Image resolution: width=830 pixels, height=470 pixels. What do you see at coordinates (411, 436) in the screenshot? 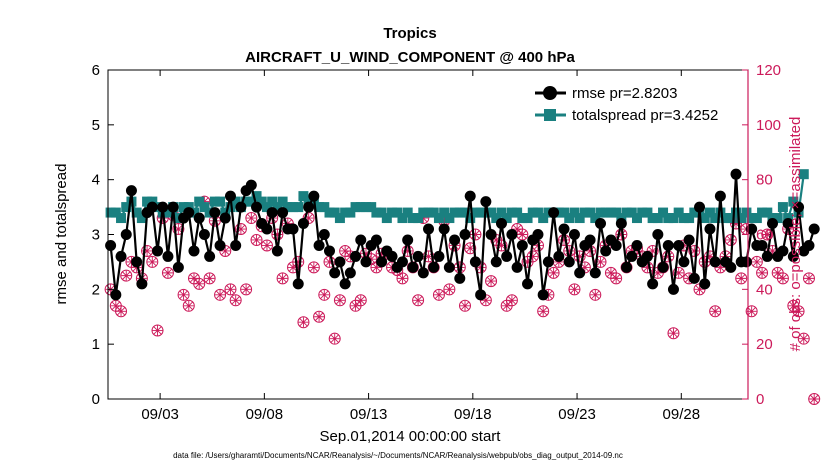
I see `x-axis-label: Sep.01,2014 00:00:00 start` at bounding box center [411, 436].